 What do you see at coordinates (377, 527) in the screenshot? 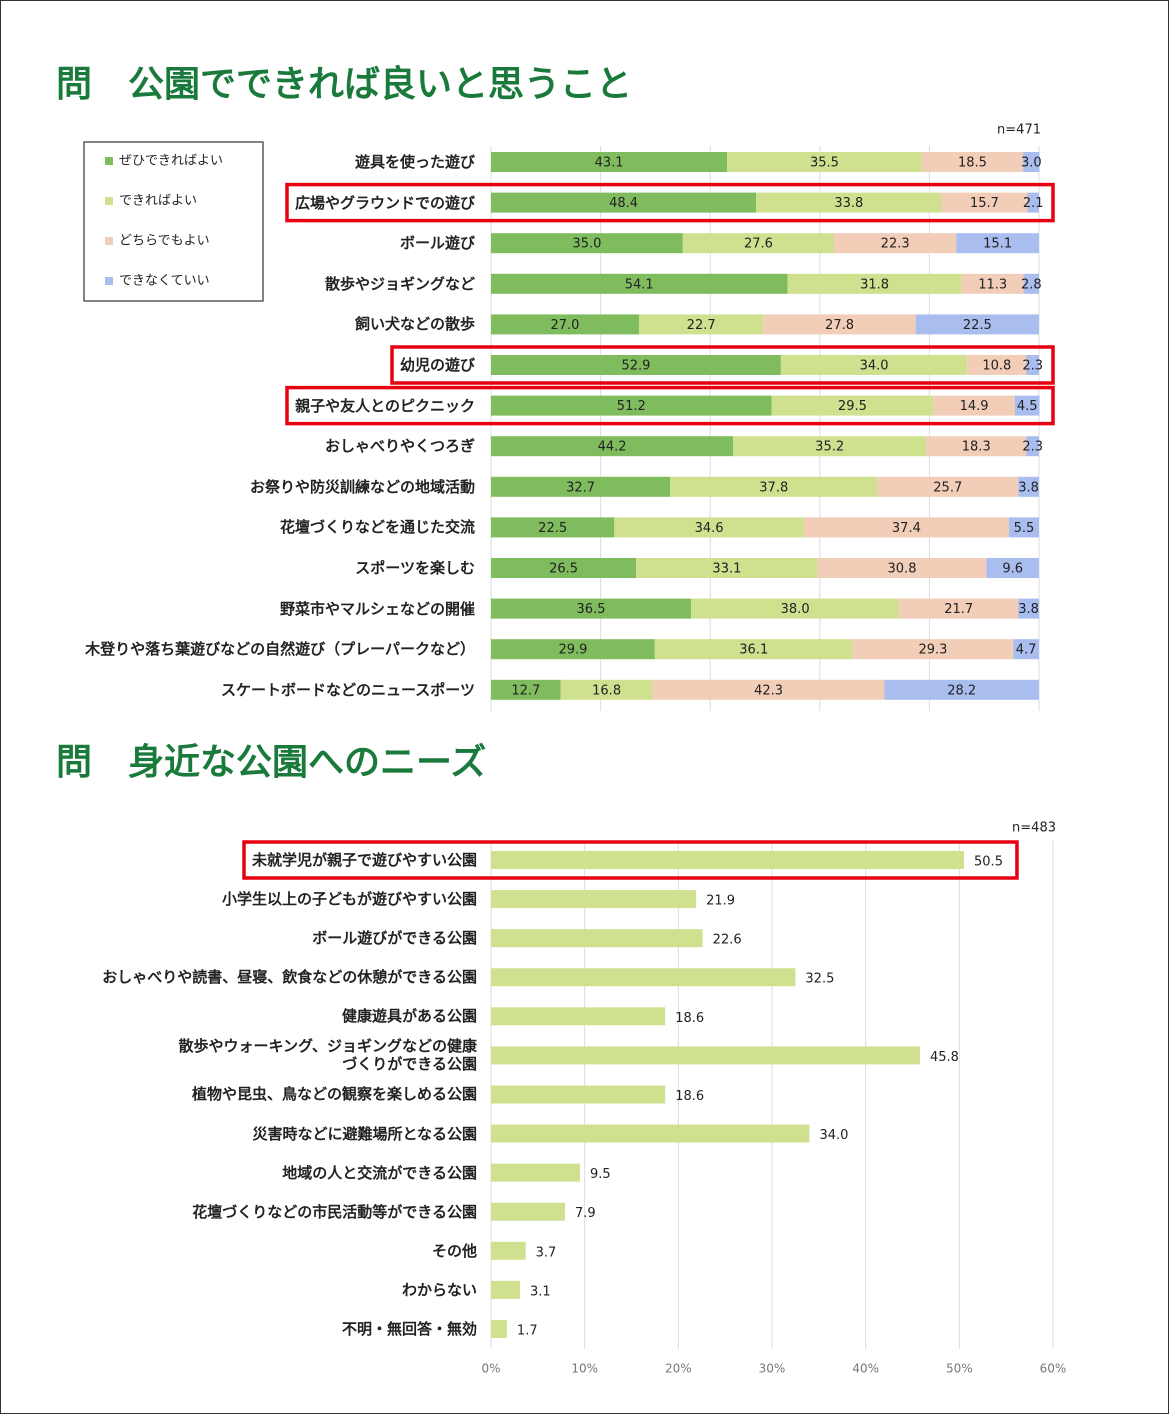
I see `category-label: 花壇づくりなどを通じた交流` at bounding box center [377, 527].